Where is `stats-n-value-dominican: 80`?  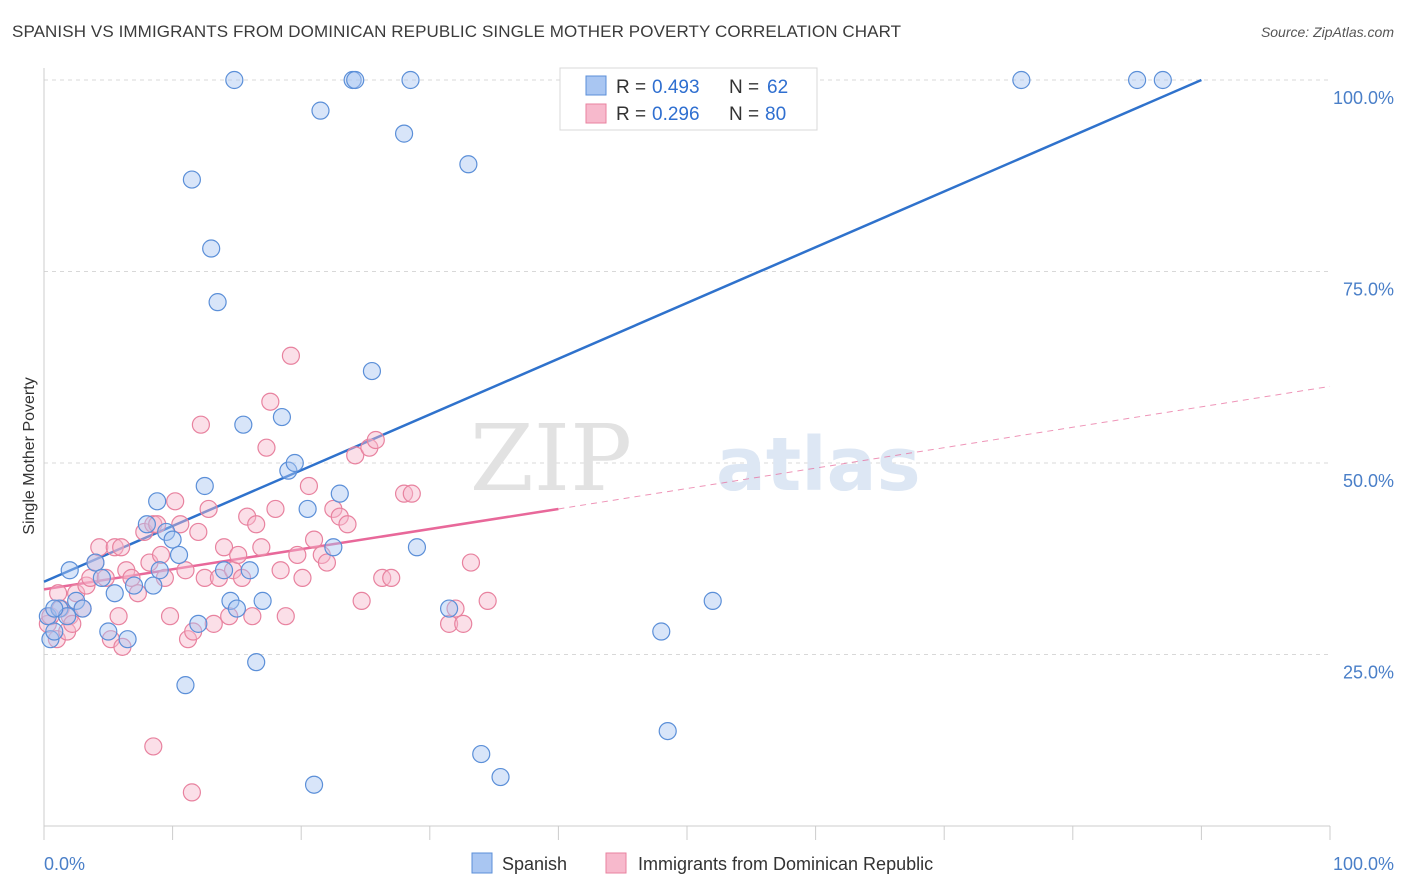
stats-n-value-dominican: 80 is located at coordinates (775, 114).